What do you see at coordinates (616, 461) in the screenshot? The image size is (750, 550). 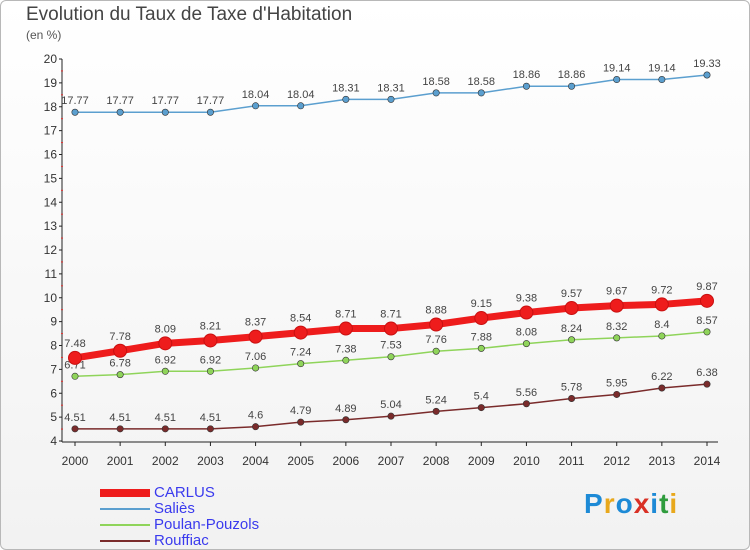 I see `x-tick-label: 2012` at bounding box center [616, 461].